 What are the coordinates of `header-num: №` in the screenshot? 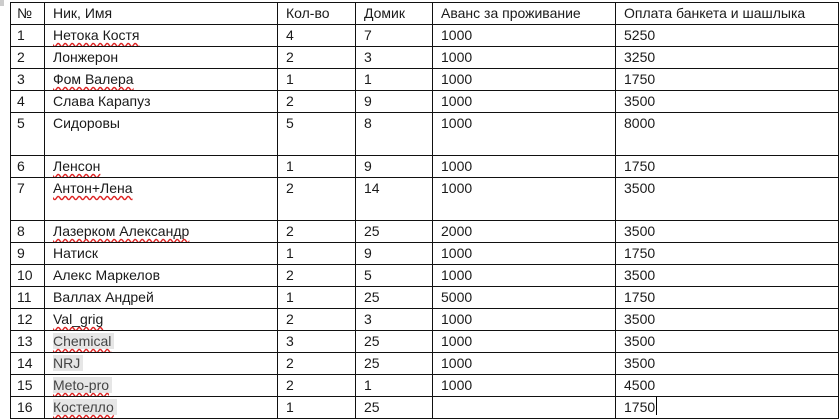 It's located at (27, 13).